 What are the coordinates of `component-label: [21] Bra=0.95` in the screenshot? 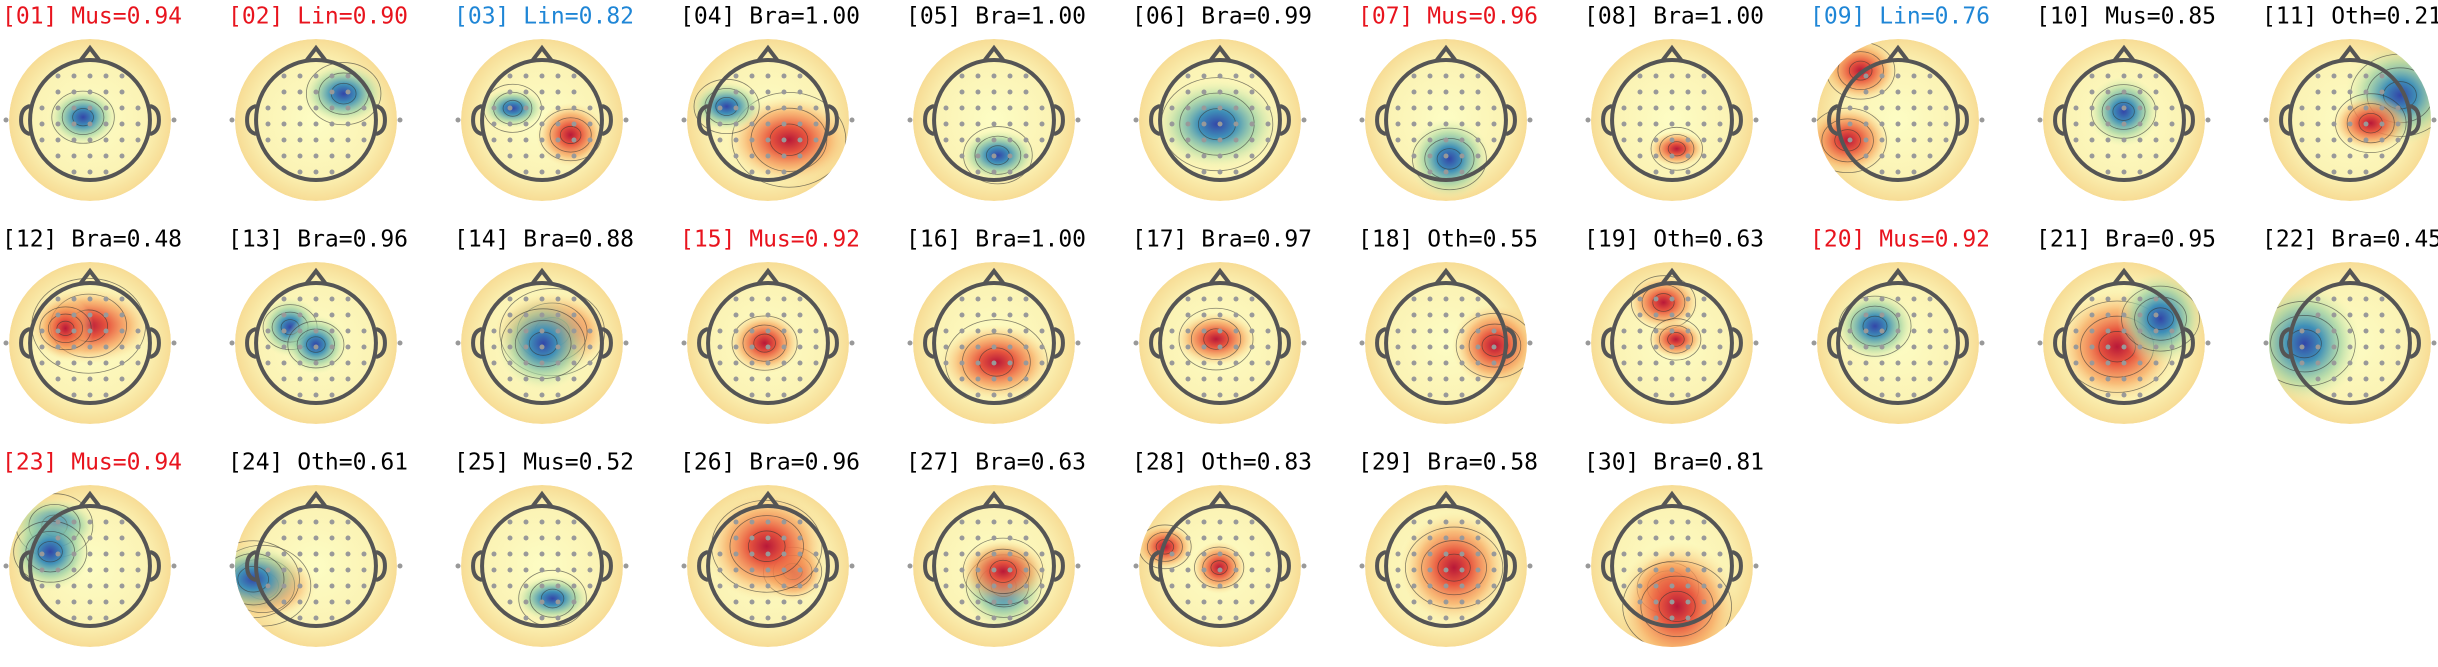 It's located at (2126, 240).